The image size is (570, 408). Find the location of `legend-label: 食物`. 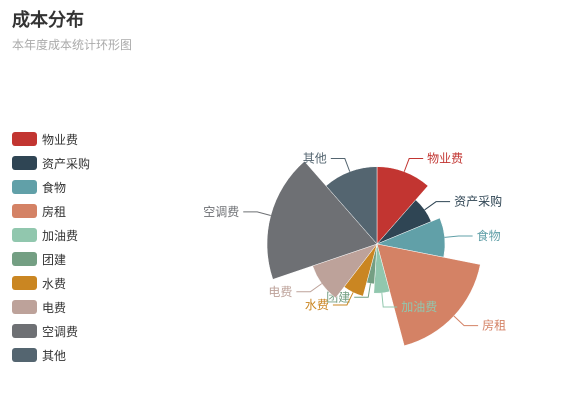

legend-label: 食物 is located at coordinates (54, 187).